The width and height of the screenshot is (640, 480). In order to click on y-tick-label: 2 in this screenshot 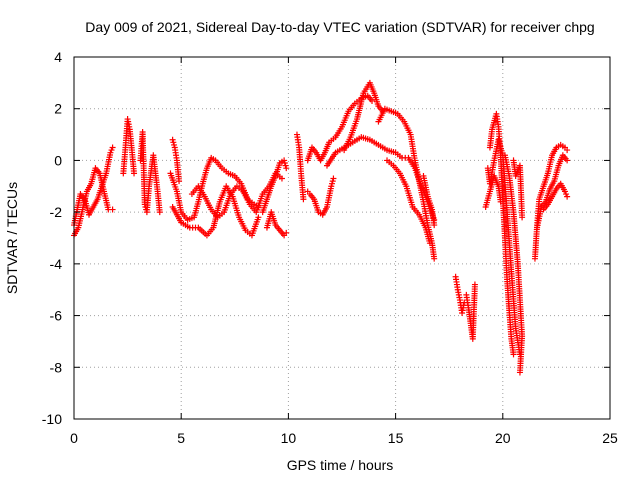, I will do `click(58, 109)`.